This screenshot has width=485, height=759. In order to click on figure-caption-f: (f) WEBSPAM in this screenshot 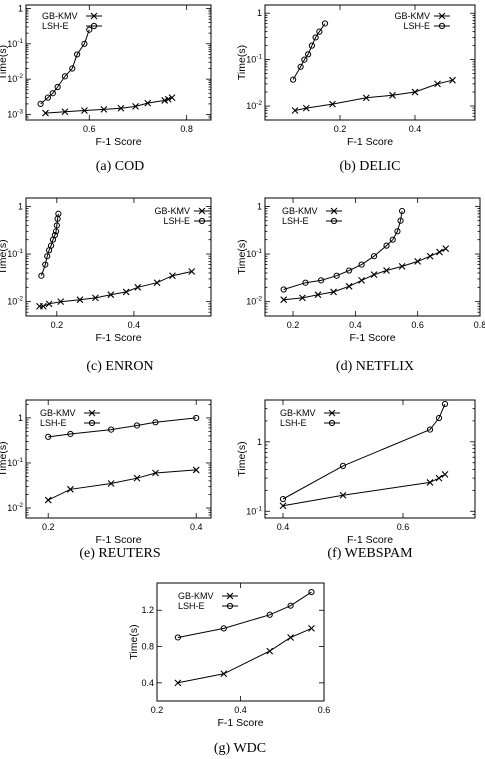, I will do `click(370, 553)`.